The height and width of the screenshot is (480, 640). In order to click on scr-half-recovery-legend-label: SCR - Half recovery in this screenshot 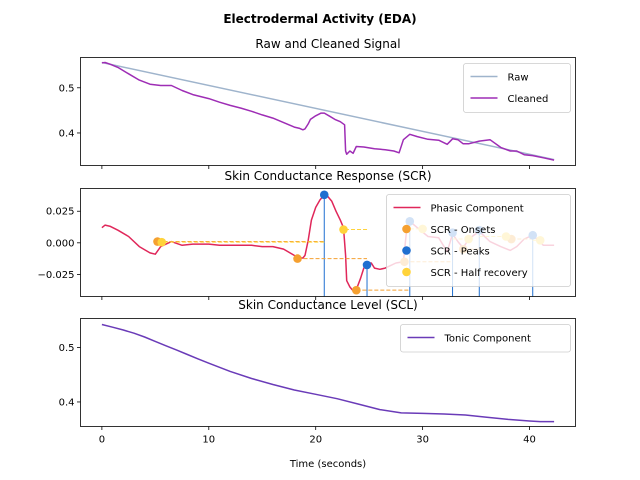, I will do `click(479, 273)`.